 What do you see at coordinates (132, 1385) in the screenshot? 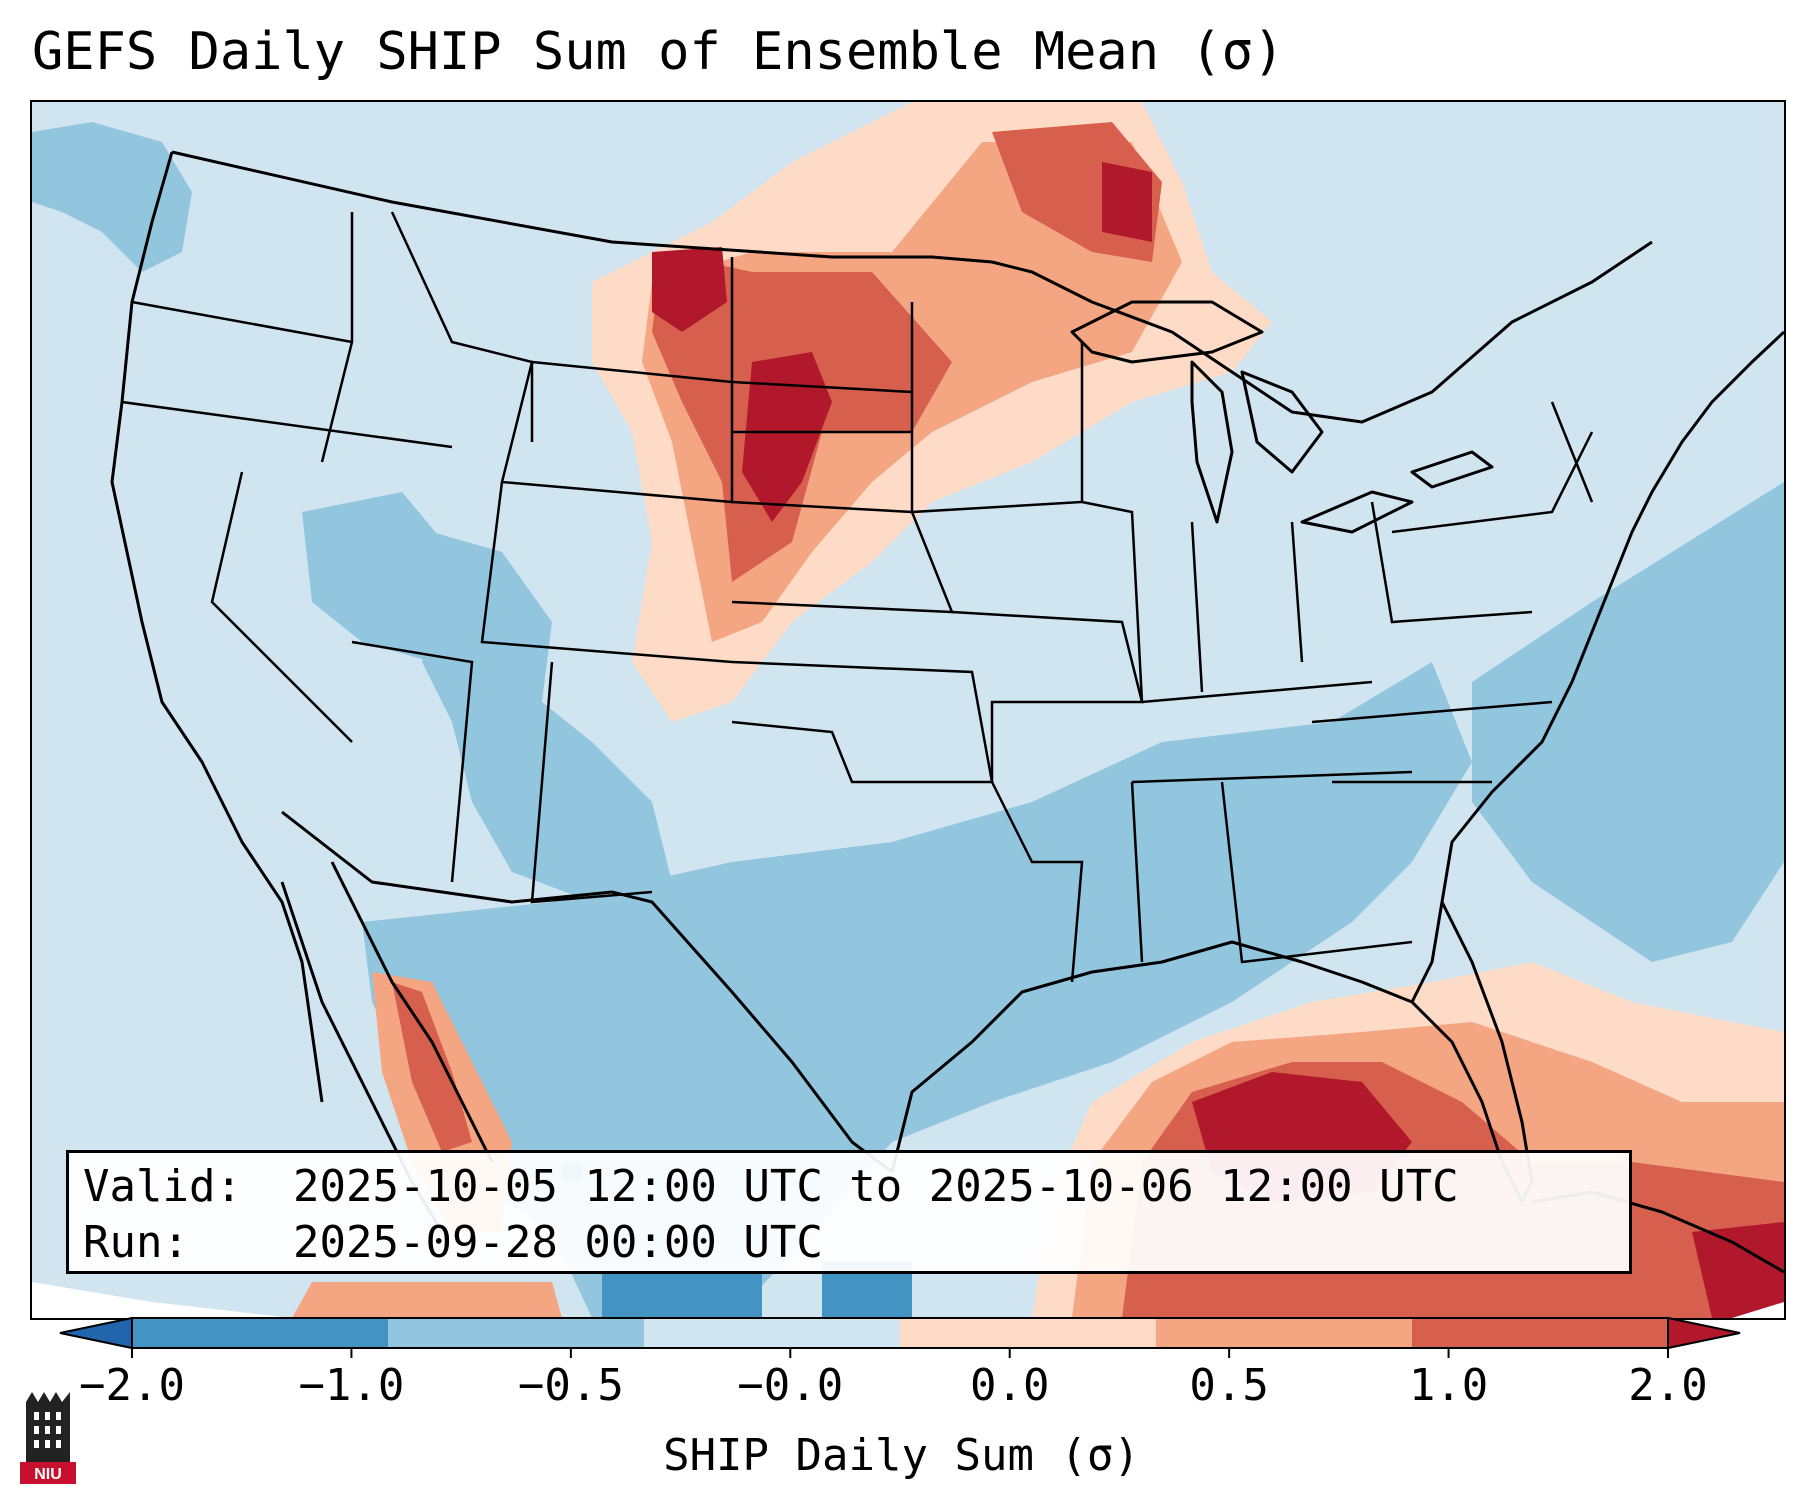
I see `colorbar-tick-label: −2.0` at bounding box center [132, 1385].